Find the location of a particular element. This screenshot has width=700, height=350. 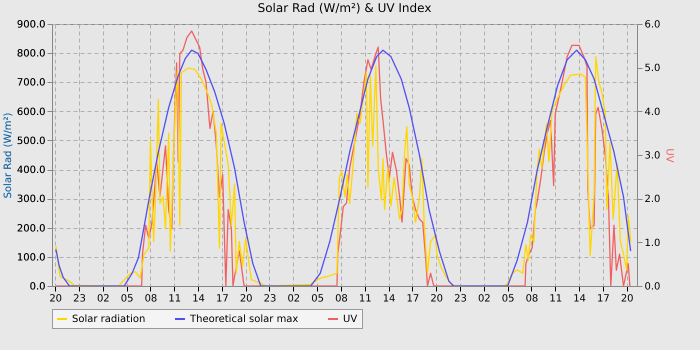

y-tick-label: 700.0 is located at coordinates (31, 83).